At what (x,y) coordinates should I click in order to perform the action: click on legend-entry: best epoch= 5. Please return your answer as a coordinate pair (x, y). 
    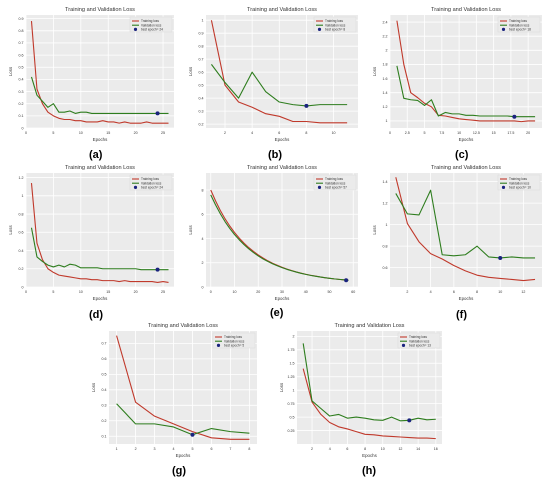
    Looking at the image, I should click on (234, 346).